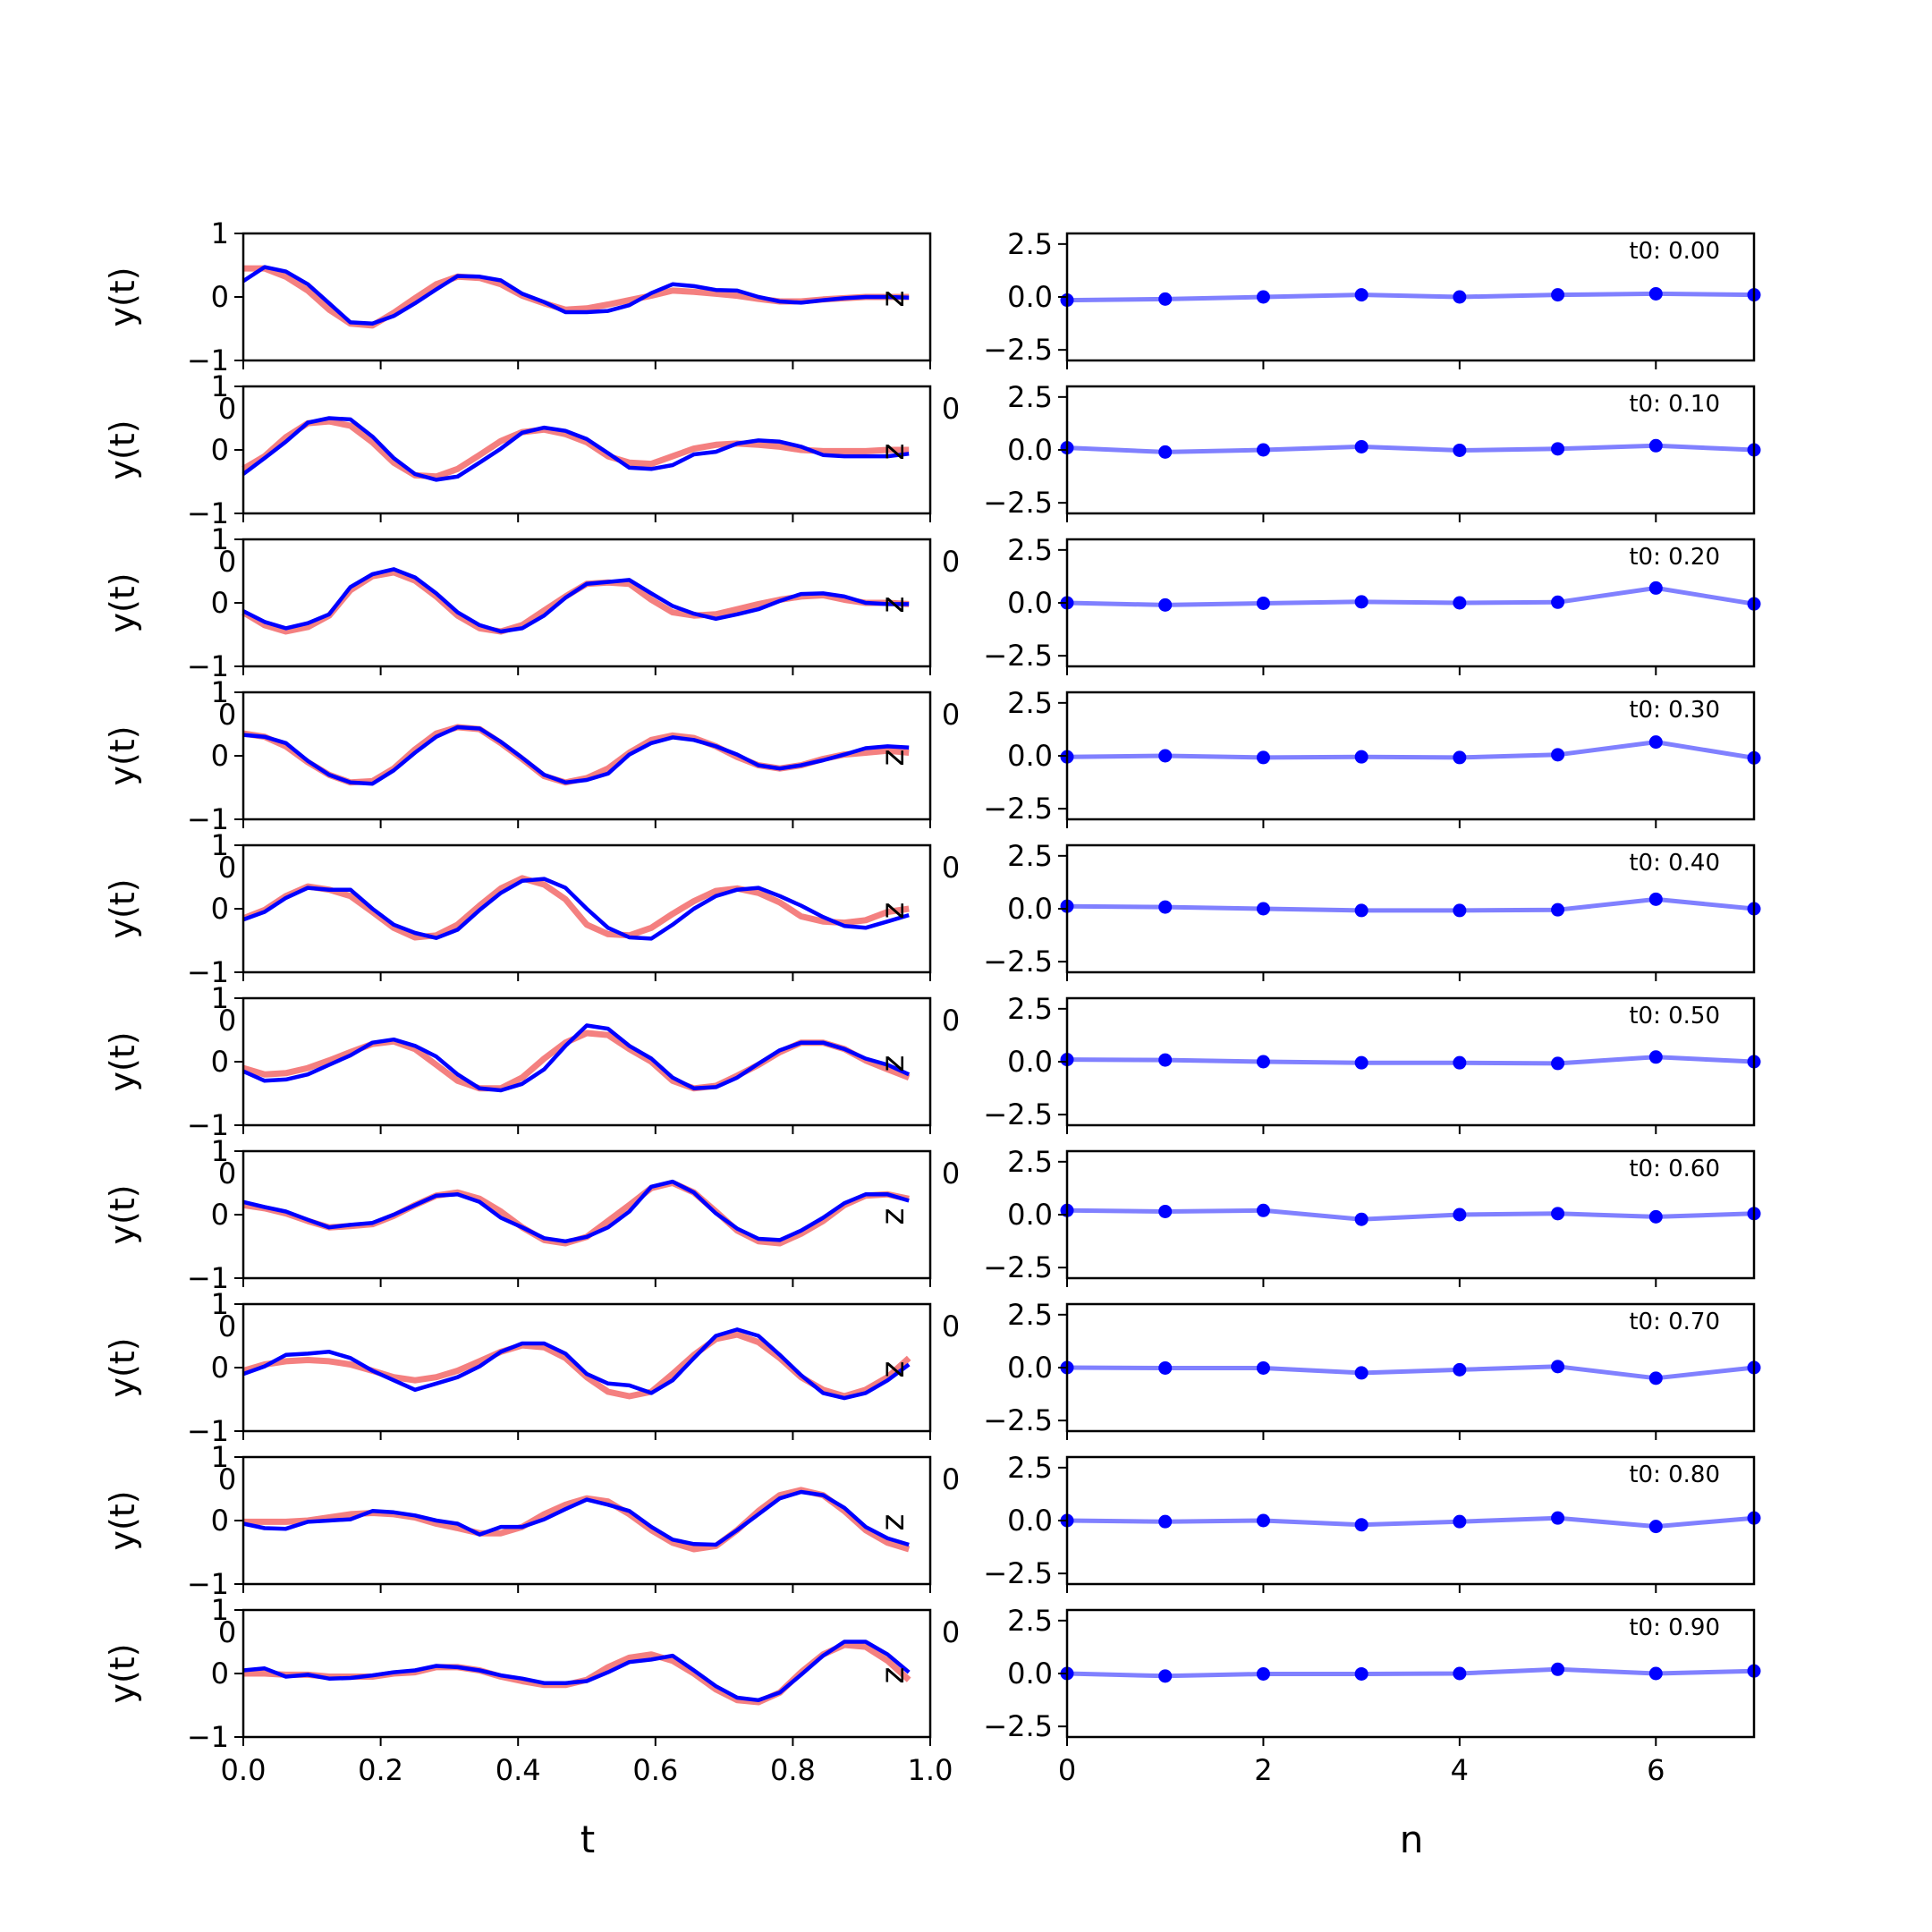 The image size is (1932, 1932). I want to click on coefficient-panel-9: 0−2.50.02.50 2 4 6t0: 0.90, so click(1351, 1695).